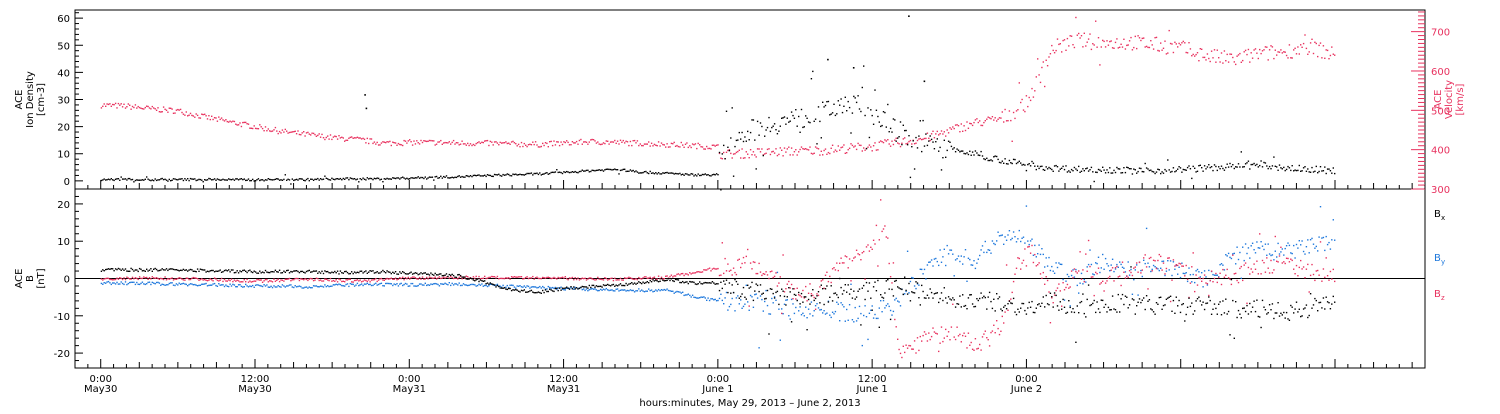  I want to click on legend-Bx-sub: x, so click(1443, 218).